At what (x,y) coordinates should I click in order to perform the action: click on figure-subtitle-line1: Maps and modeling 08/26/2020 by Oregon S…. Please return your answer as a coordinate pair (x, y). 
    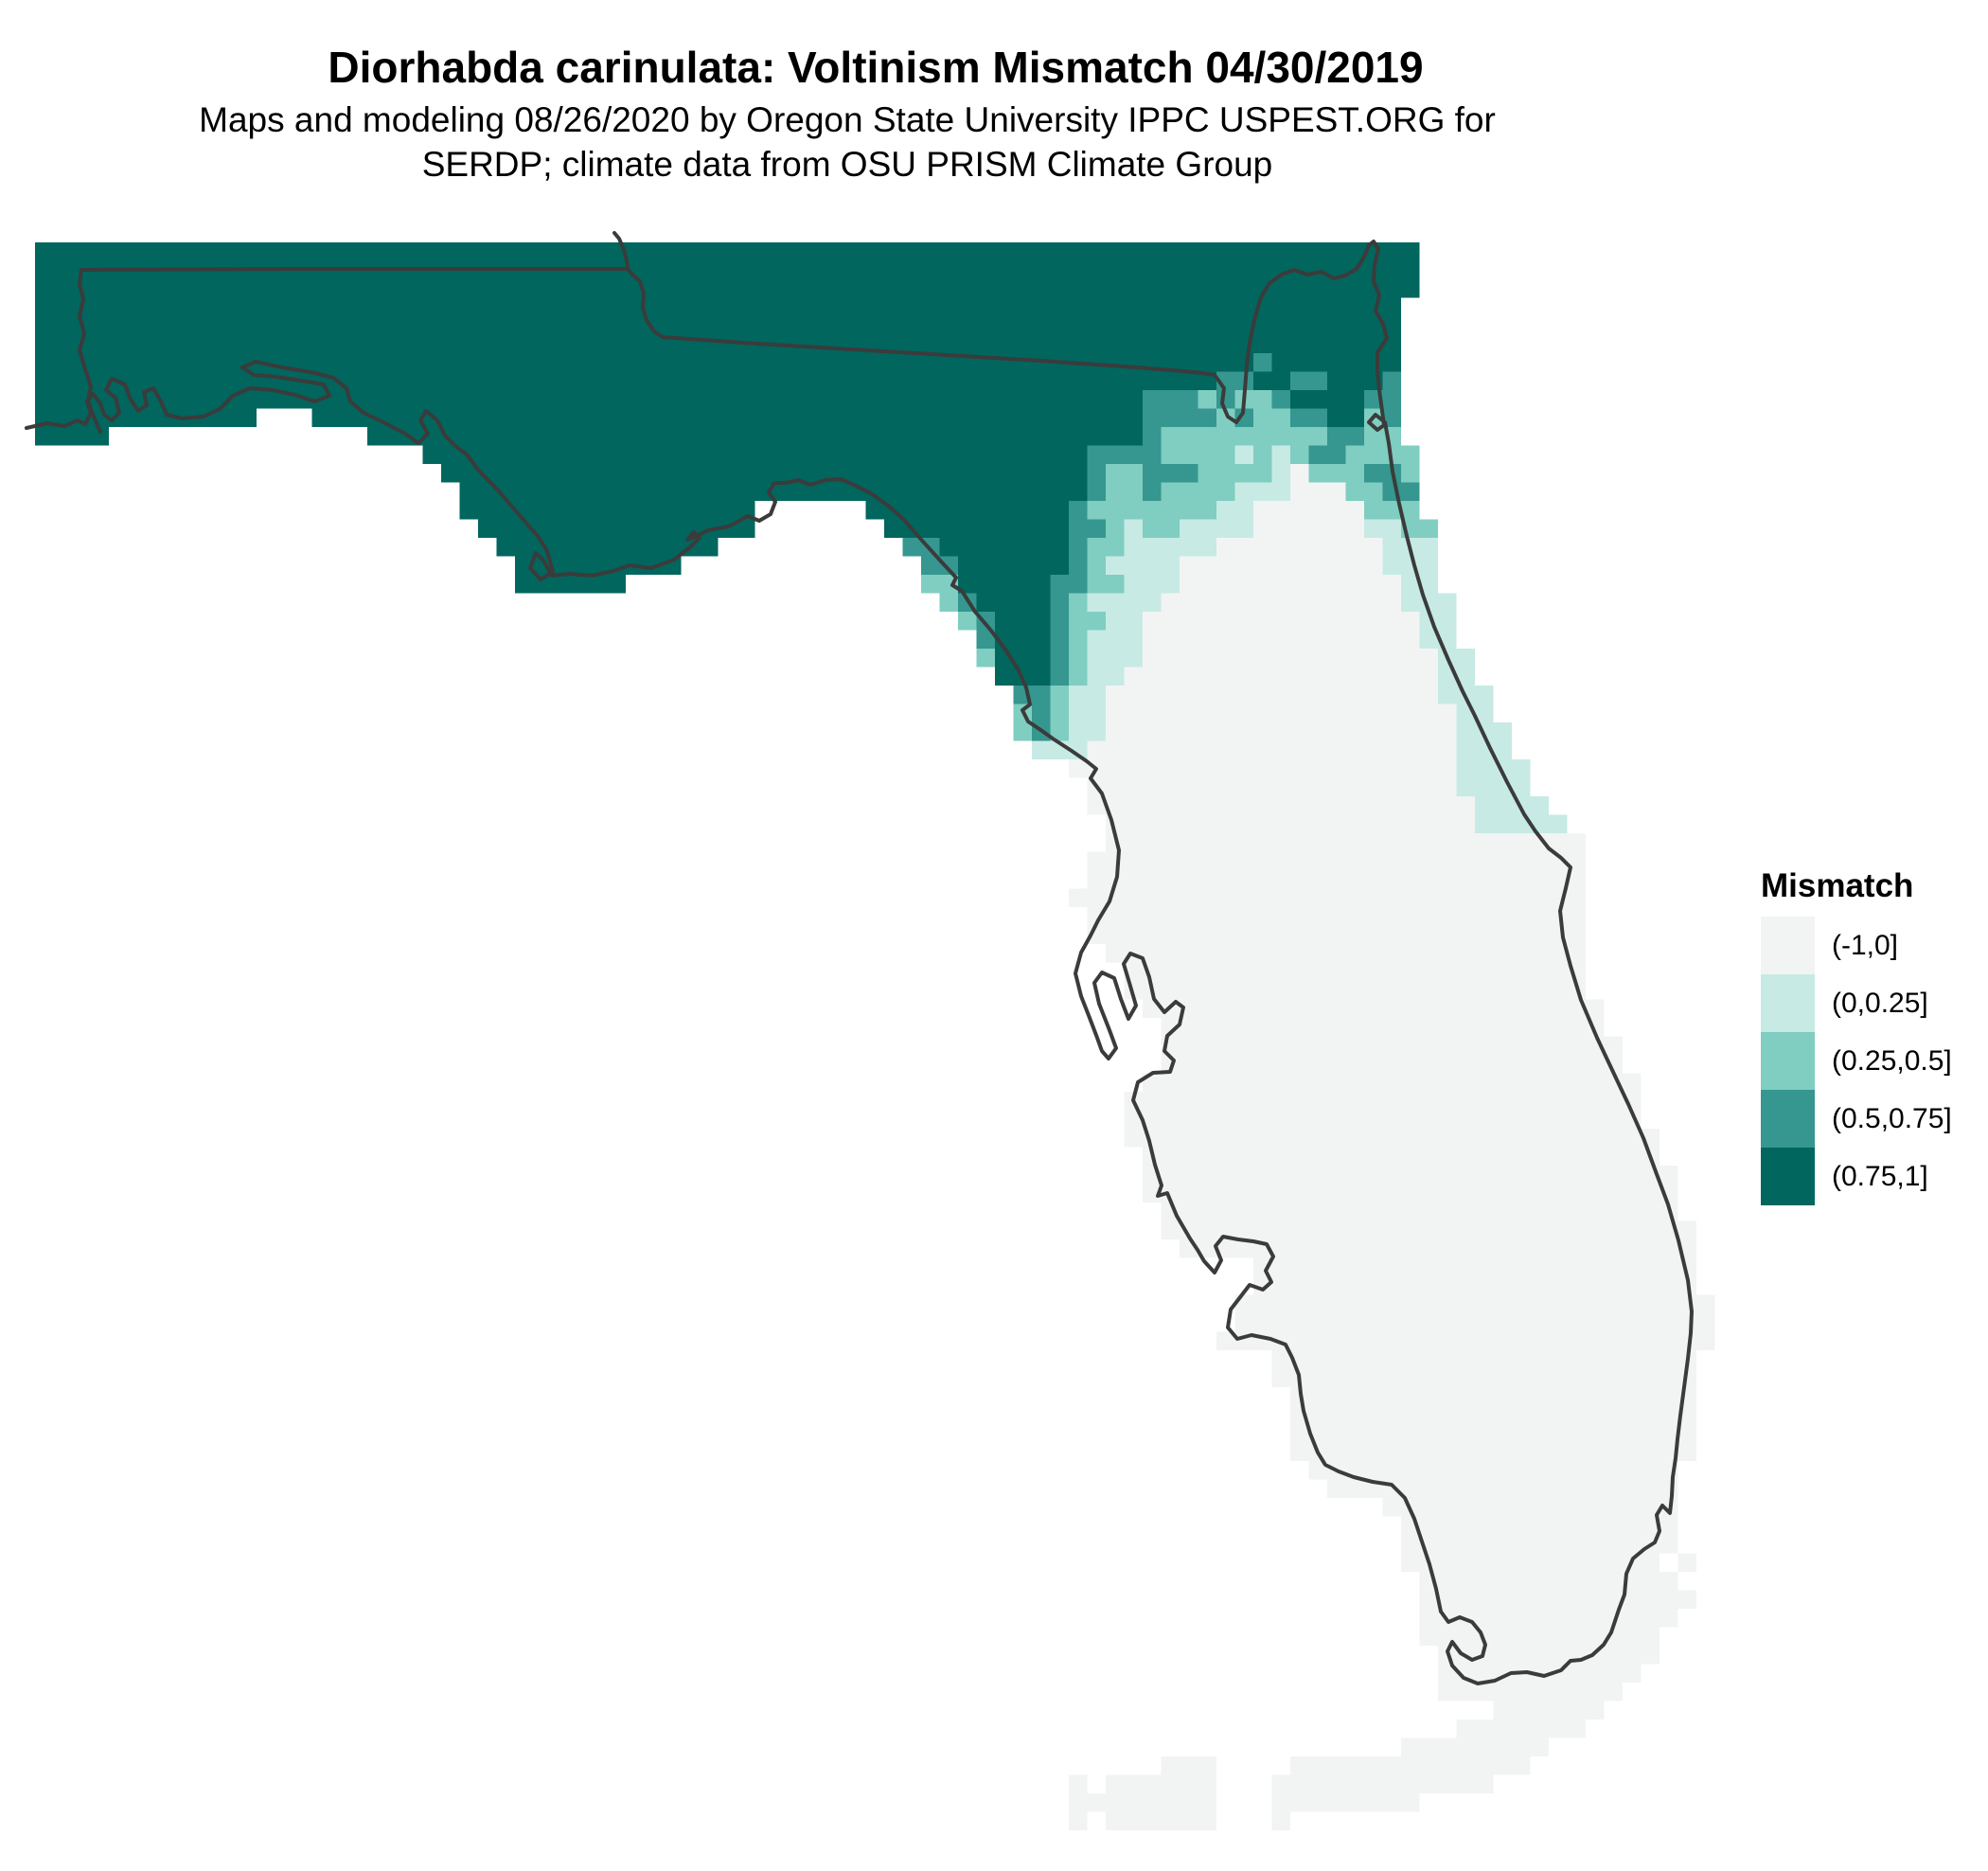
    Looking at the image, I should click on (847, 119).